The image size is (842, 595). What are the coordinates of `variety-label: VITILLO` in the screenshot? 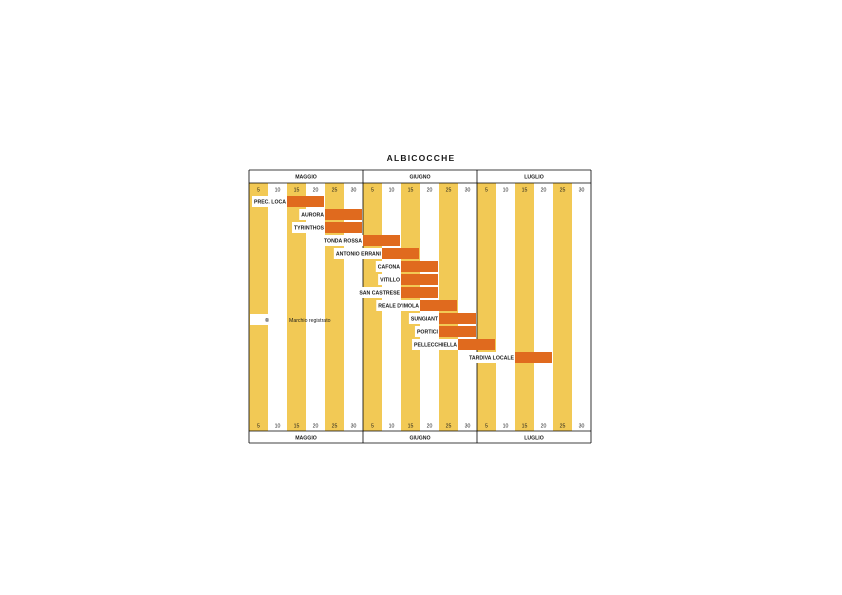 It's located at (390, 280).